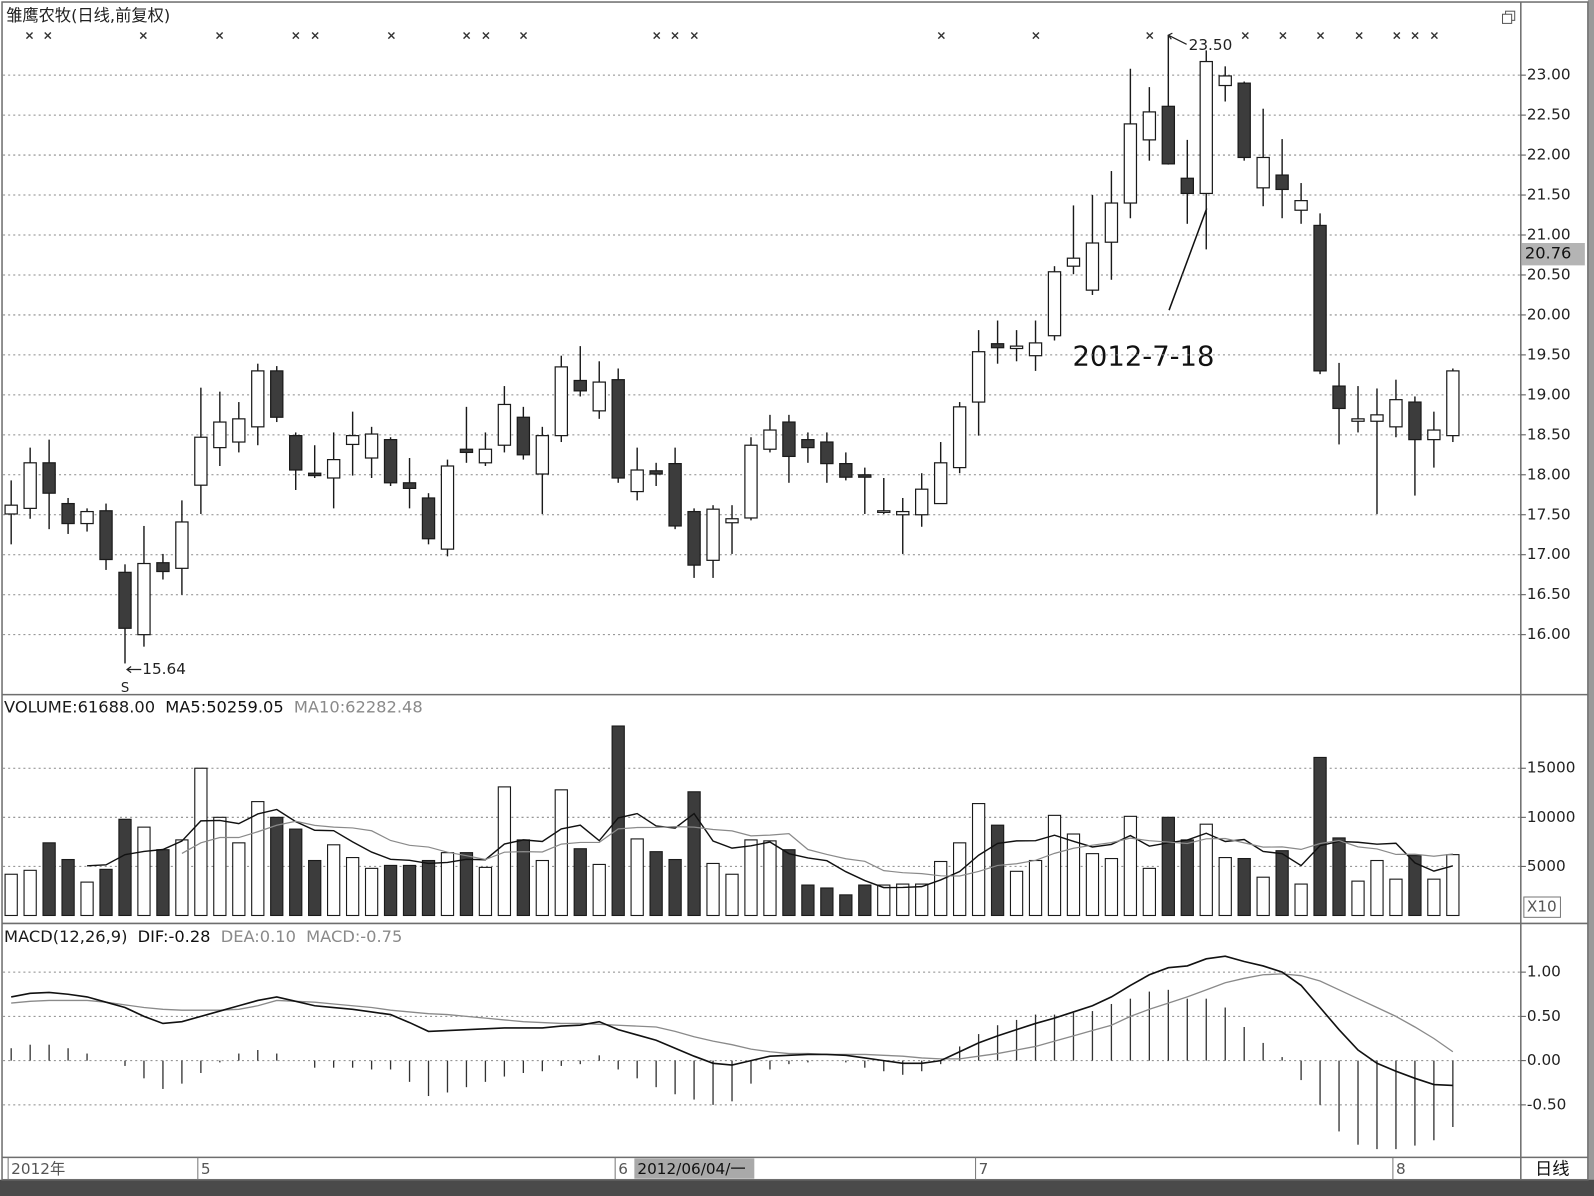 This screenshot has height=1196, width=1594. What do you see at coordinates (732, 1016) in the screenshot?
I see `dea-line` at bounding box center [732, 1016].